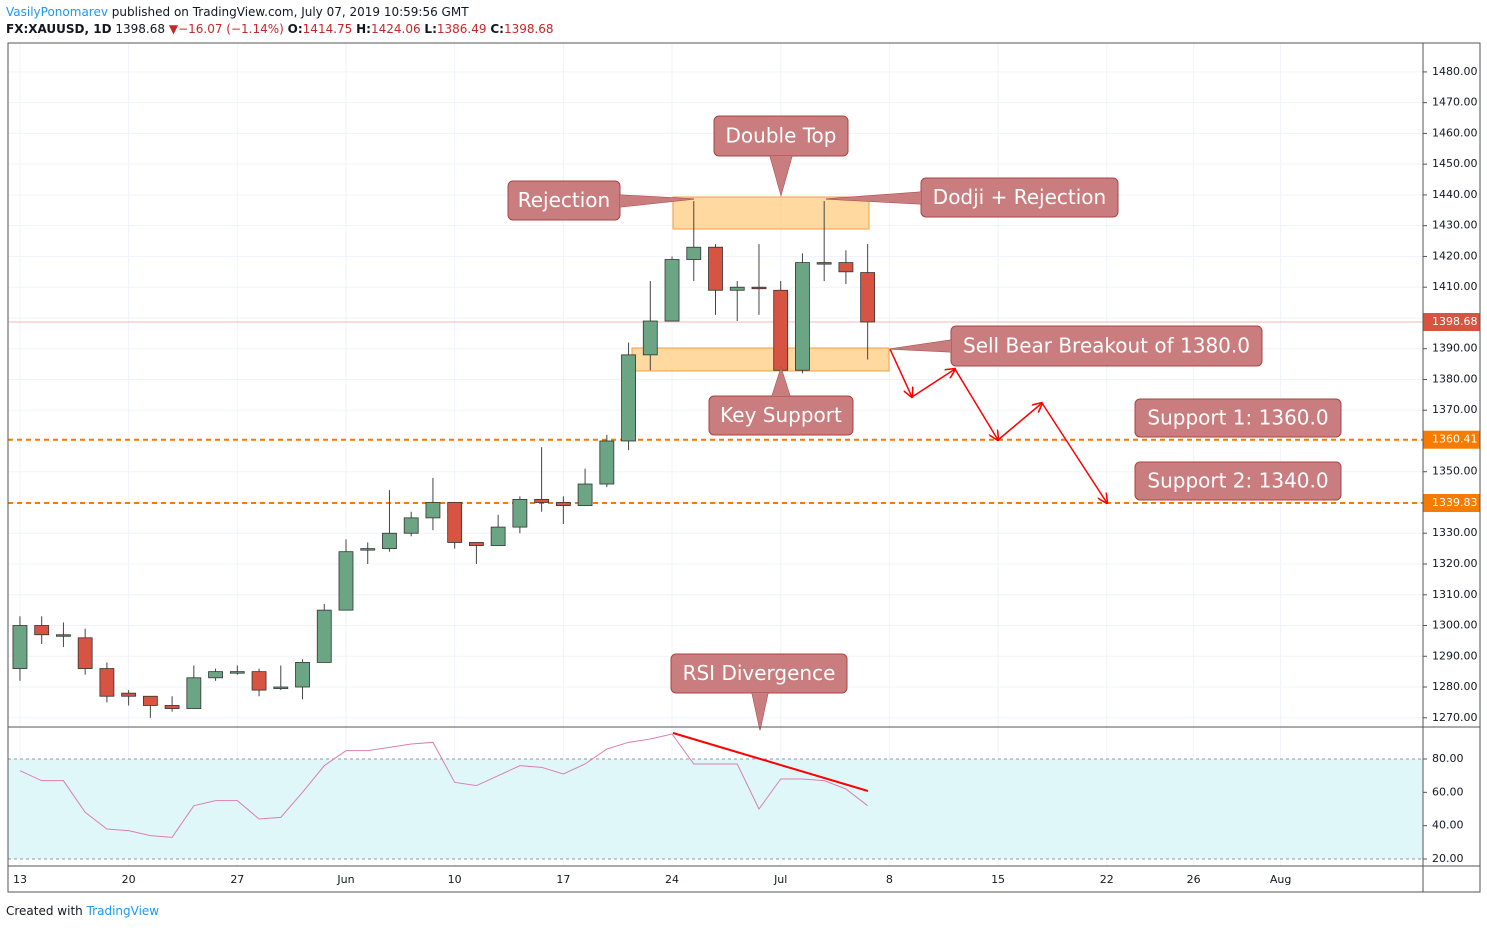 This screenshot has height=930, width=1487. Describe the element at coordinates (82, 911) in the screenshot. I see `footer: Created with TradingView` at that location.